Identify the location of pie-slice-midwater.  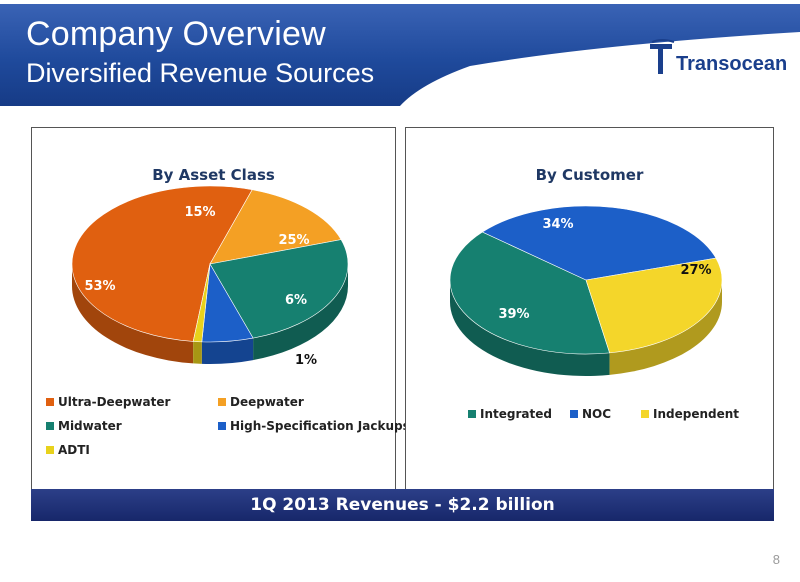
(279, 289).